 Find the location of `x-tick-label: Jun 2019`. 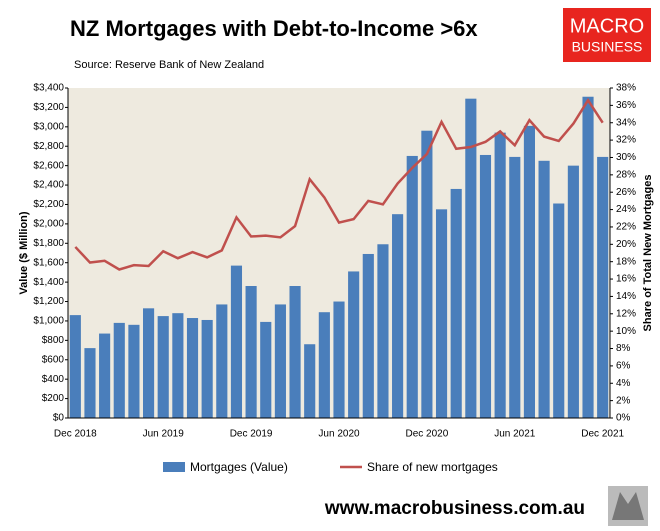

x-tick-label: Jun 2019 is located at coordinates (164, 434).